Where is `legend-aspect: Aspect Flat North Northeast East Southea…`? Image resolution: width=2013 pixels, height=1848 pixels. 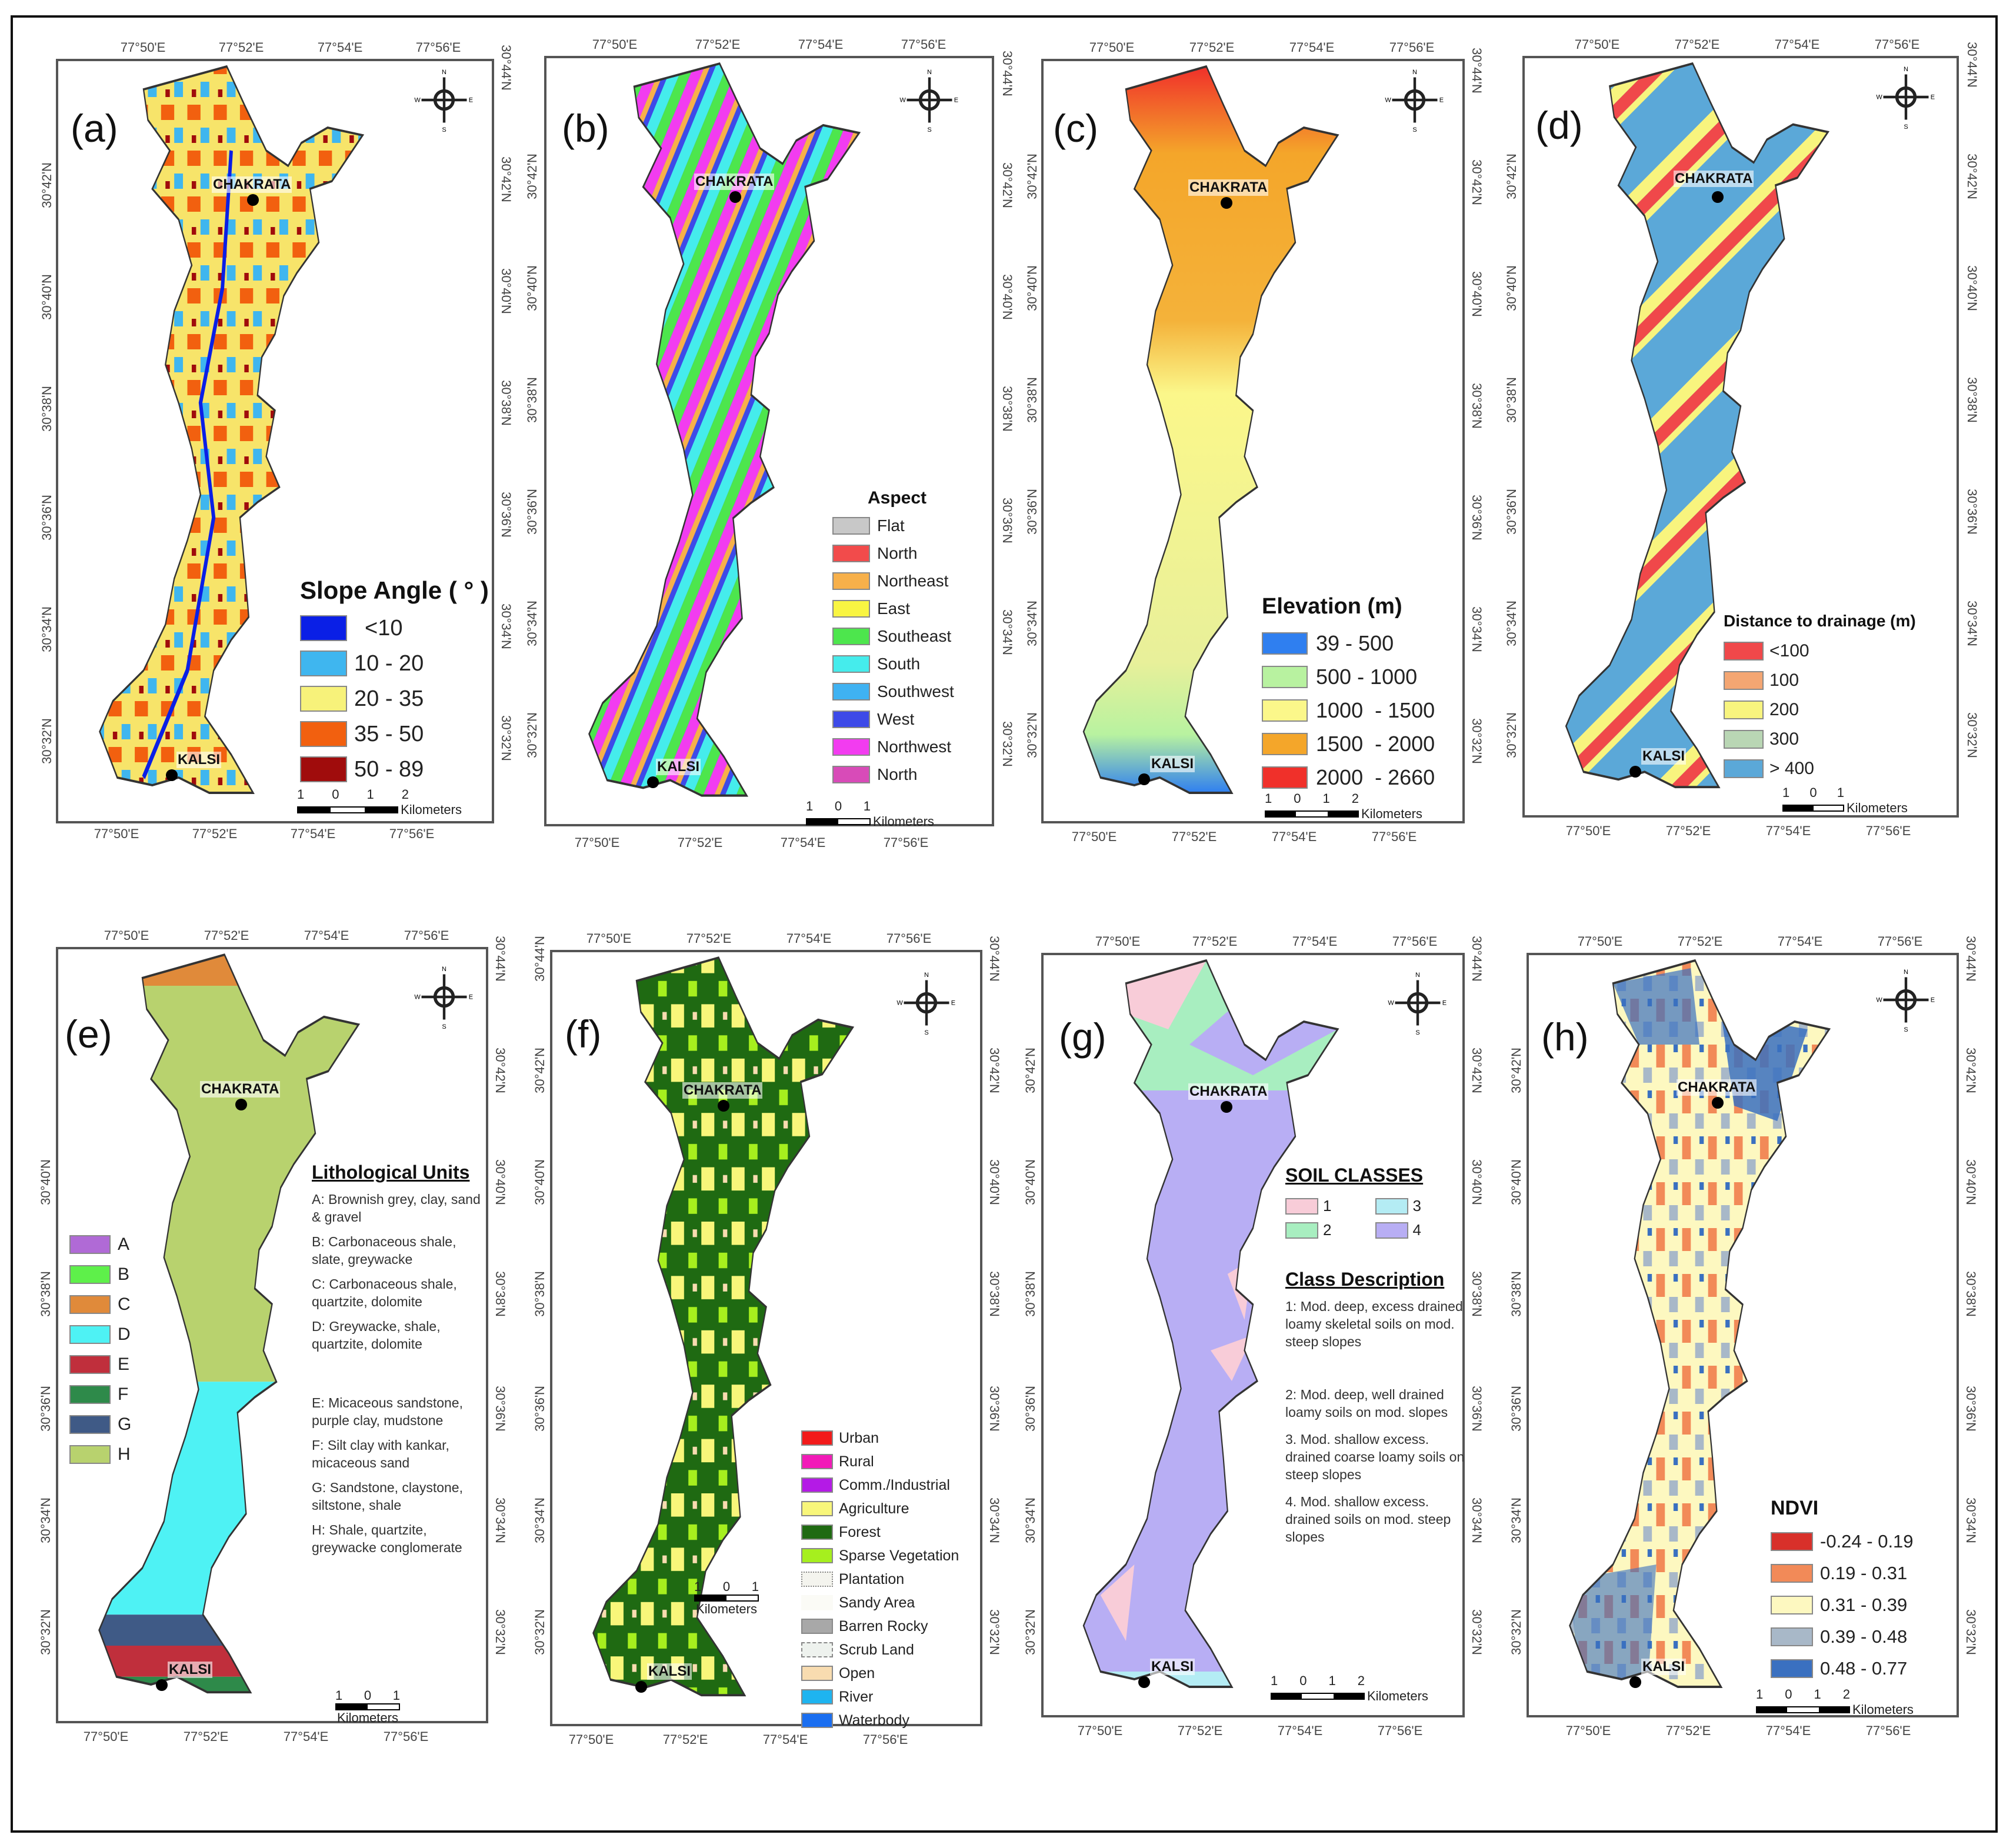
legend-aspect: Aspect Flat North Northeast East Southea… is located at coordinates (893, 638).